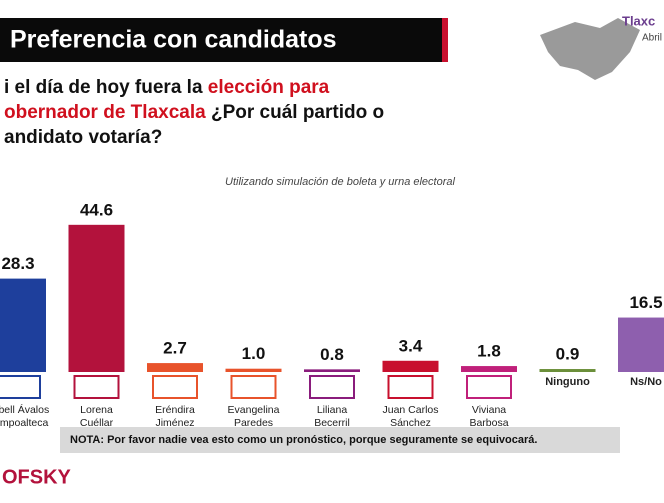 Image resolution: width=664 pixels, height=503 pixels. Describe the element at coordinates (488, 423) in the screenshot. I see `category-label: Barbosa` at that location.